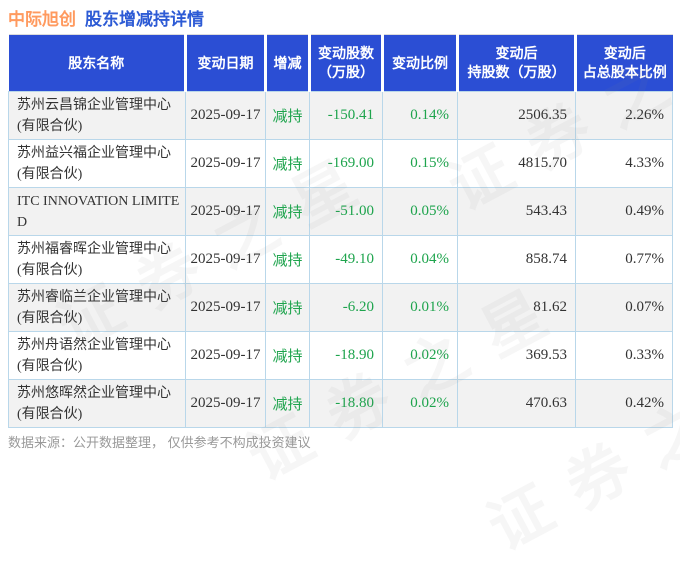 This screenshot has height=567, width=680. I want to click on stock-name: 中际旭创, so click(42, 19).